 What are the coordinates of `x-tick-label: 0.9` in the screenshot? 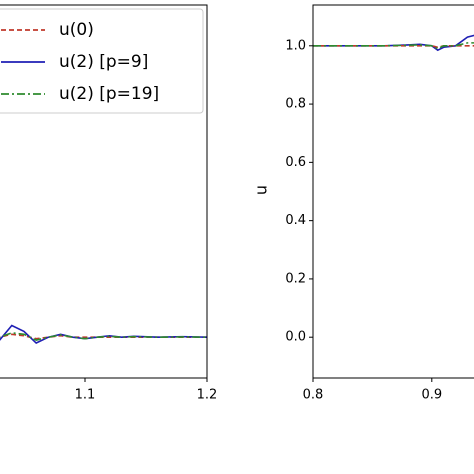 It's located at (431, 395).